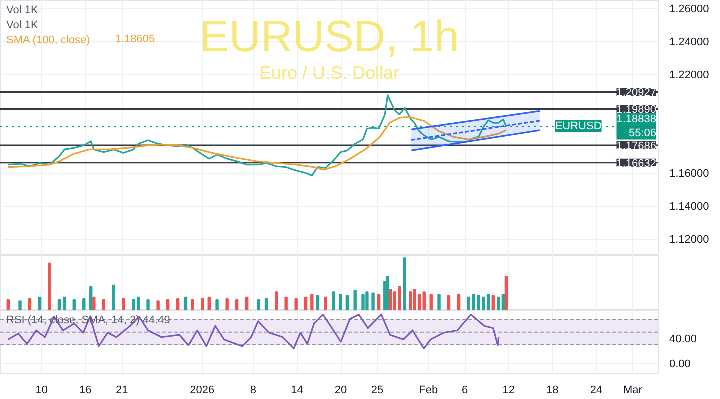 The height and width of the screenshot is (399, 720). I want to click on x-tick-label: 16, so click(86, 390).